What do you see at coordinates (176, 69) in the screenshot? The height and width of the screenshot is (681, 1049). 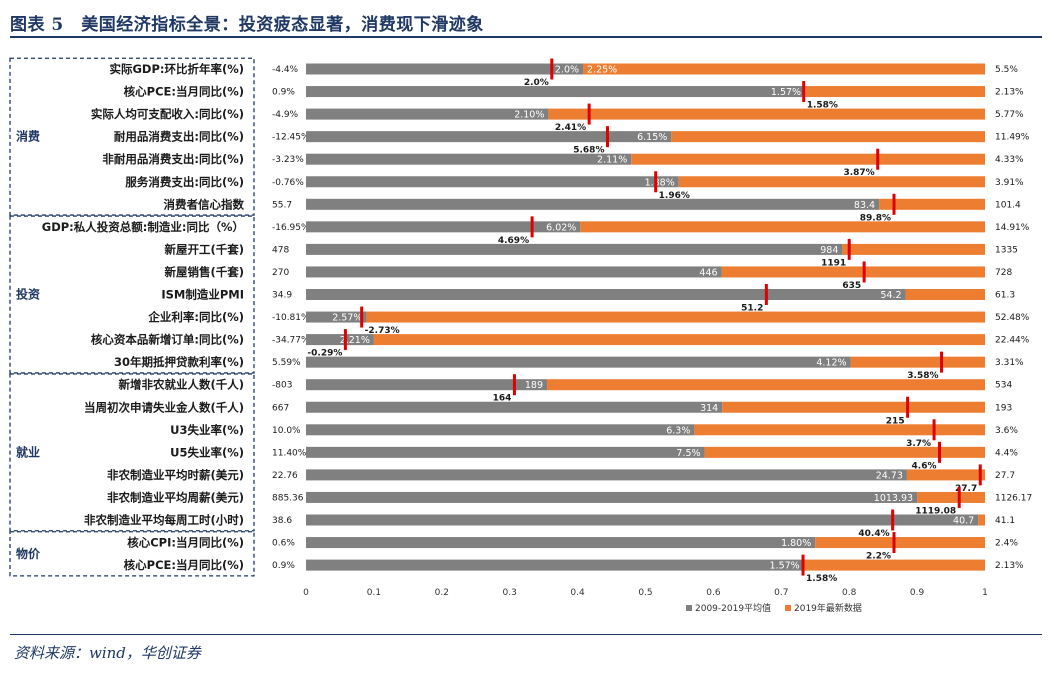 I see `row-label: 实际GDP:环比折年率(%)` at bounding box center [176, 69].